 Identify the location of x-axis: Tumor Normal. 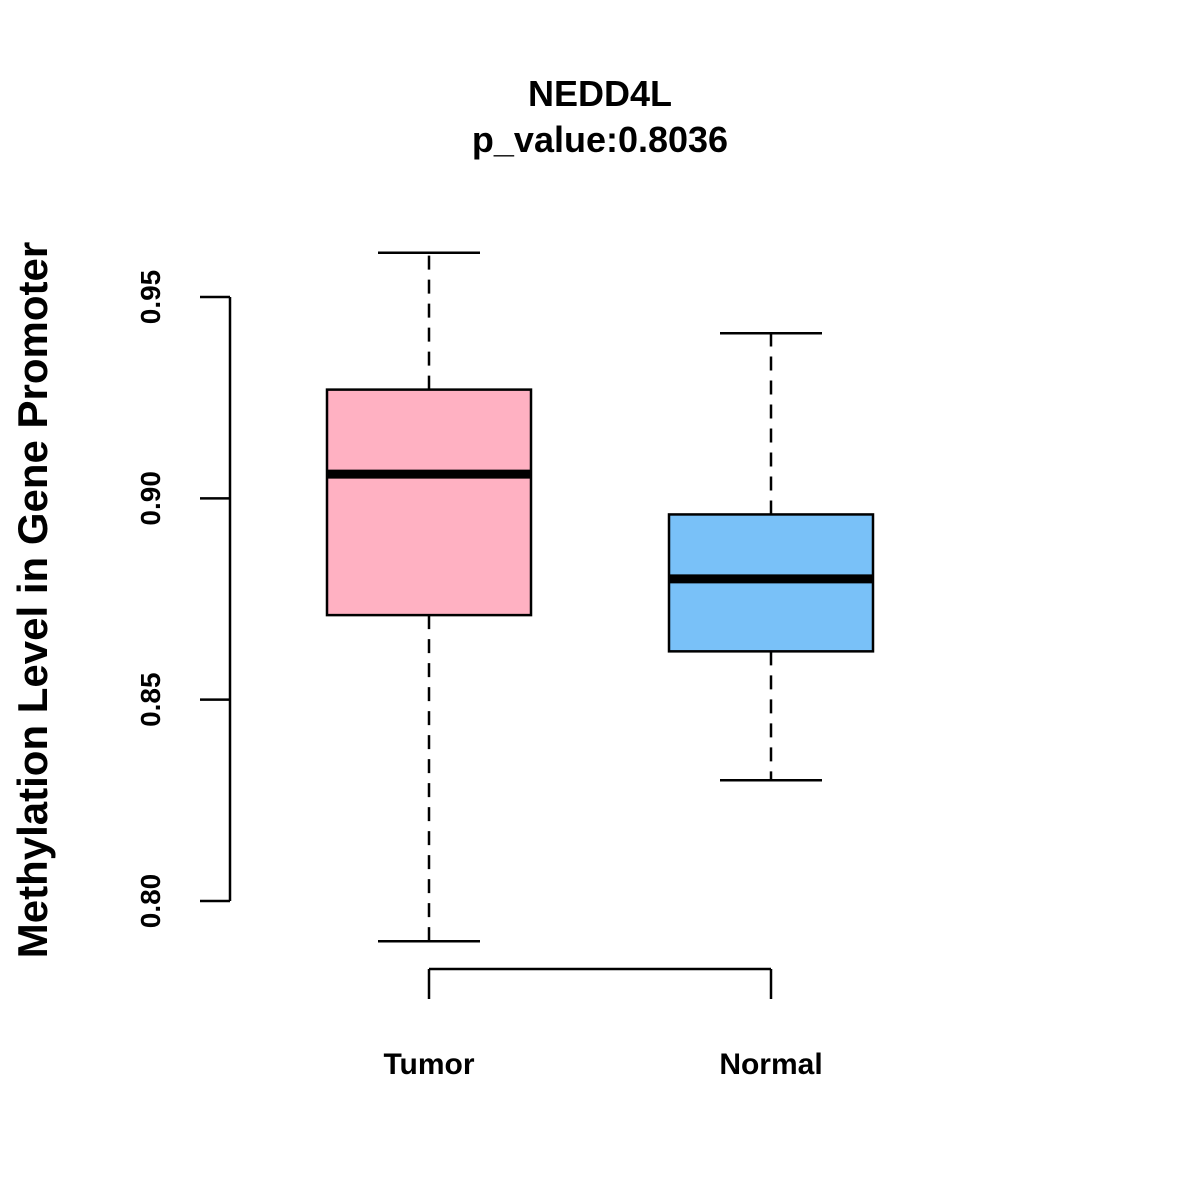
(603, 1024).